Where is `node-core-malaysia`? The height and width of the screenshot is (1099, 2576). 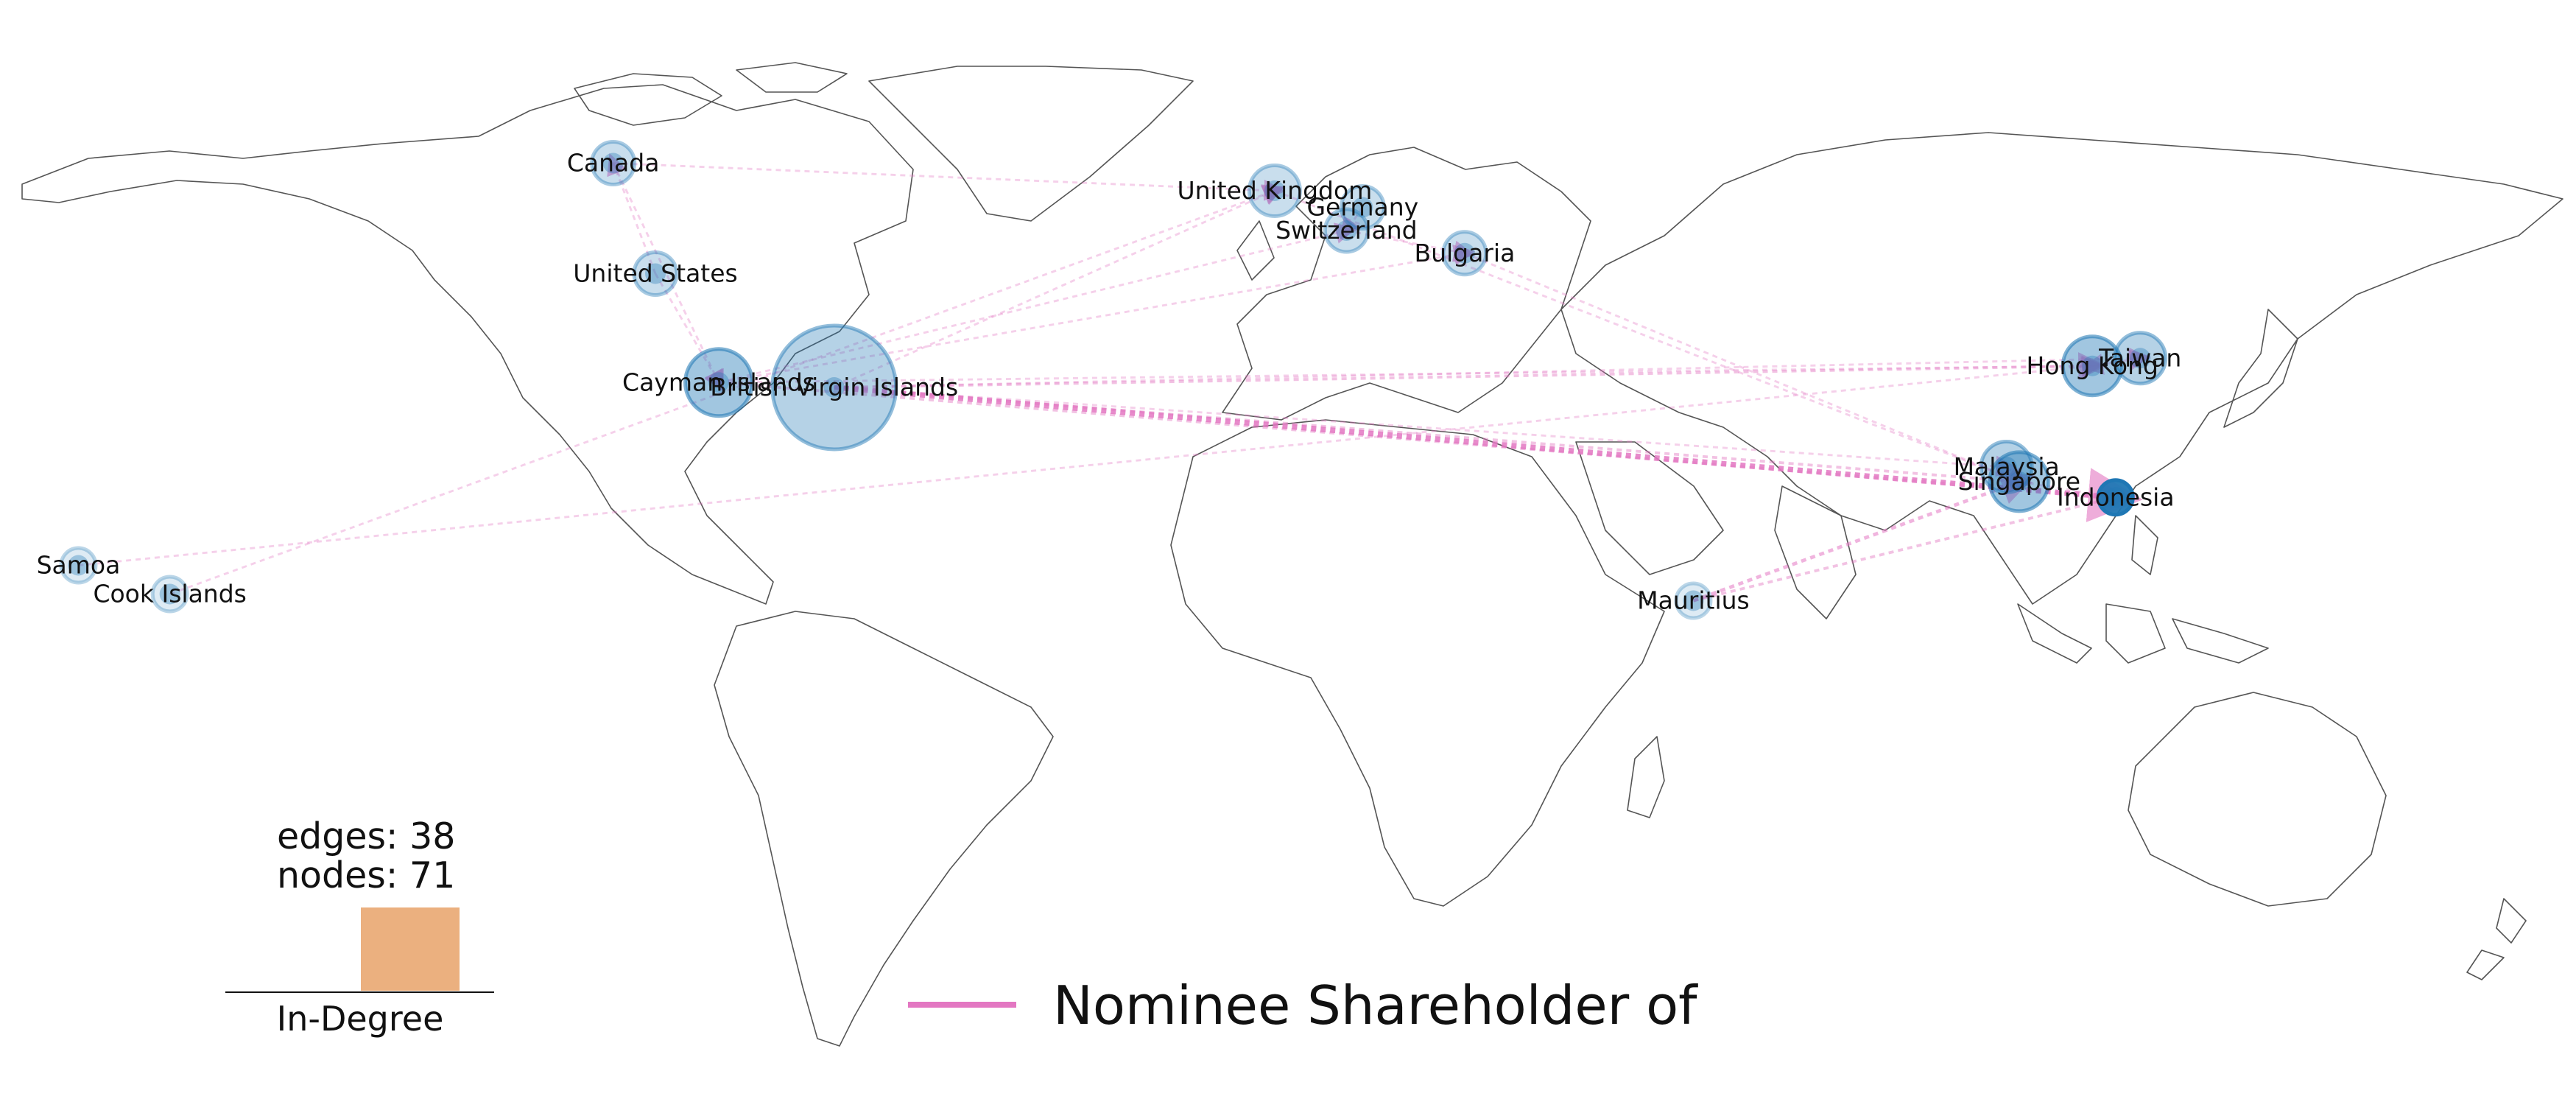 node-core-malaysia is located at coordinates (2006, 467).